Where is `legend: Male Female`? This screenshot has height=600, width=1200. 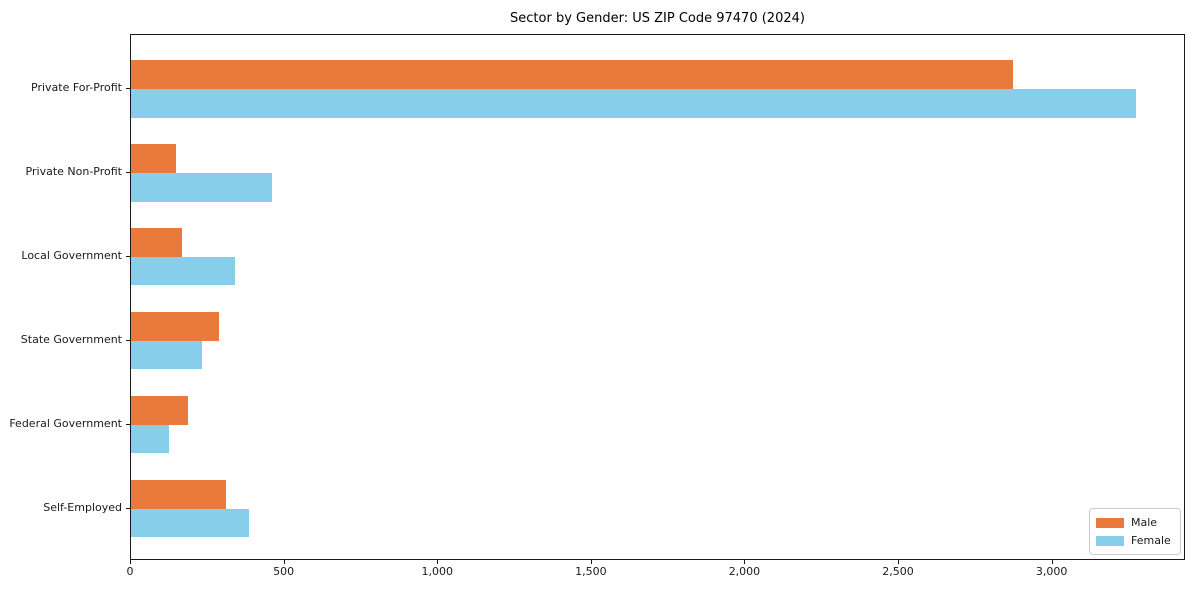 legend: Male Female is located at coordinates (1135, 531).